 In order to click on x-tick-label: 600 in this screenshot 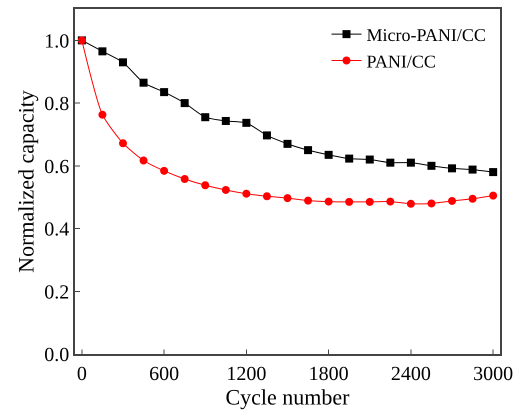, I will do `click(164, 373)`.